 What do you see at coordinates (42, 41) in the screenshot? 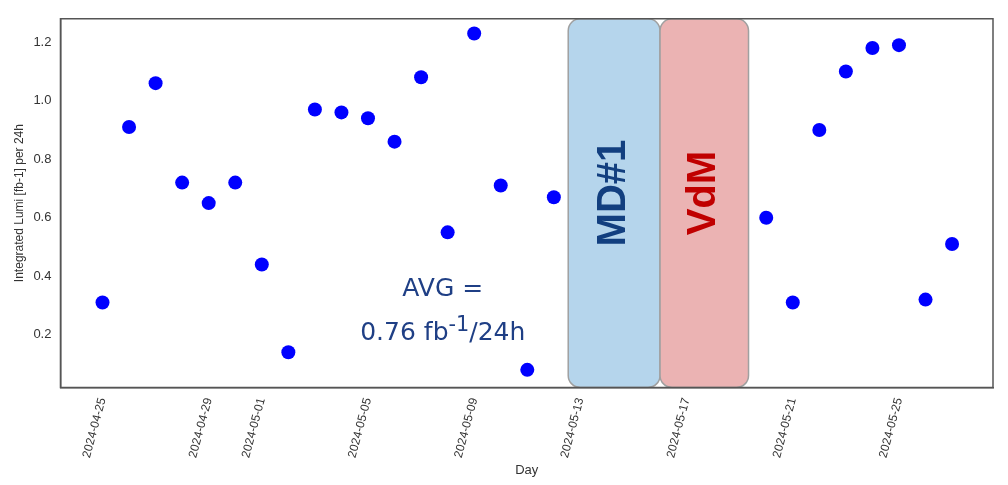
I see `y-tick-label: 1.2` at bounding box center [42, 41].